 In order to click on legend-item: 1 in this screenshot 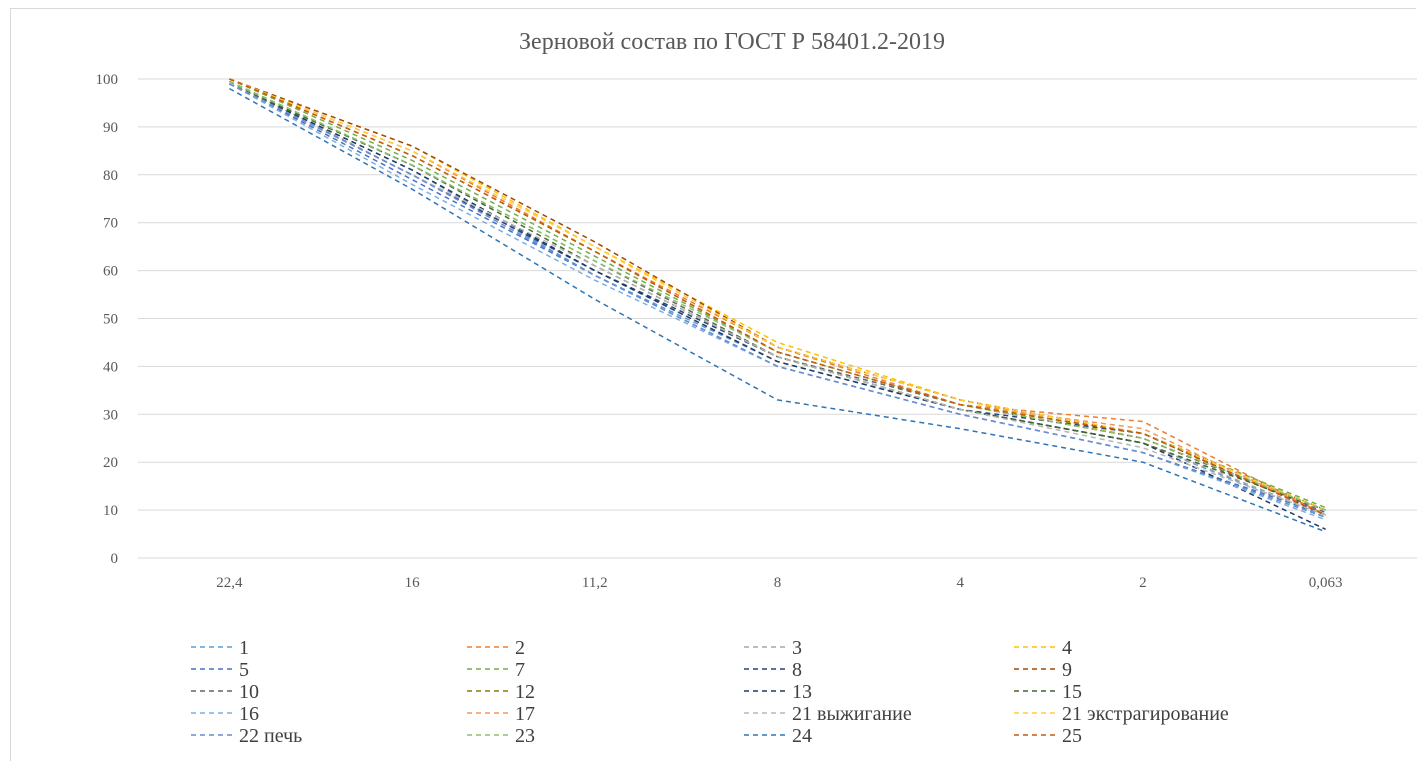, I will do `click(220, 648)`.